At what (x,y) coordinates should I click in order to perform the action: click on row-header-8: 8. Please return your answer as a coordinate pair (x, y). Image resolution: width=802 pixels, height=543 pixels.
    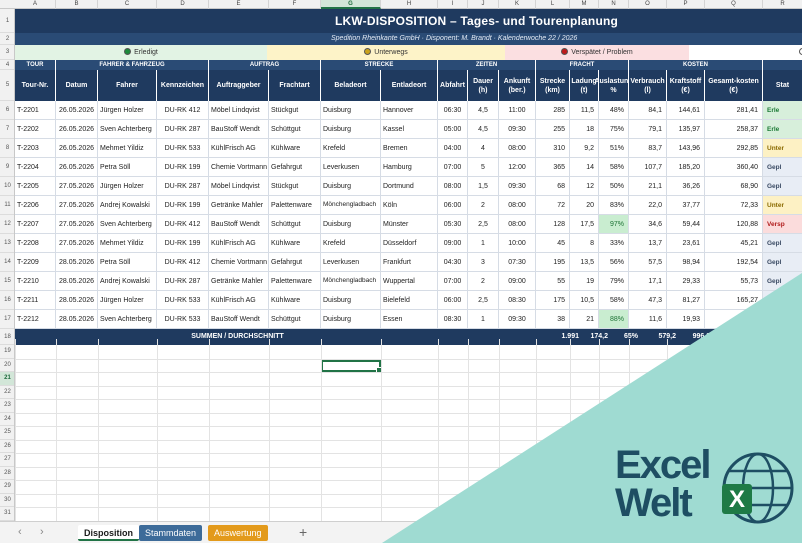
    Looking at the image, I should click on (7, 148).